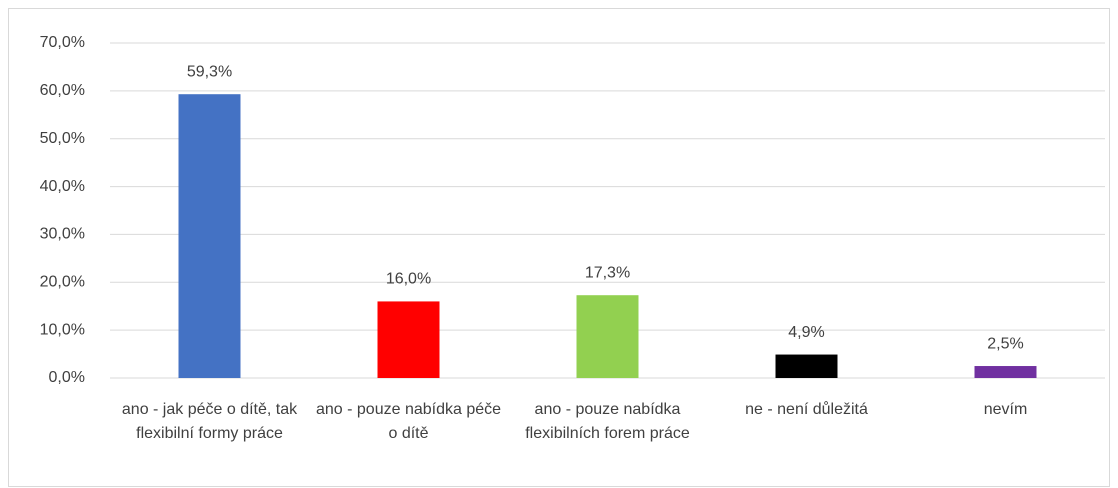 This screenshot has width=1118, height=488. I want to click on y-tick-label: 50,0%, so click(62, 138).